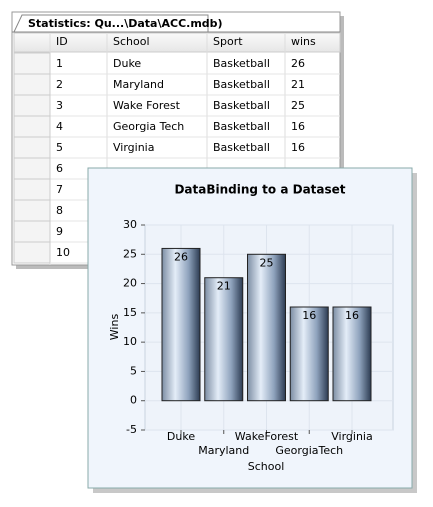 The width and height of the screenshot is (433, 507). I want to click on column-header: ID, so click(62, 41).